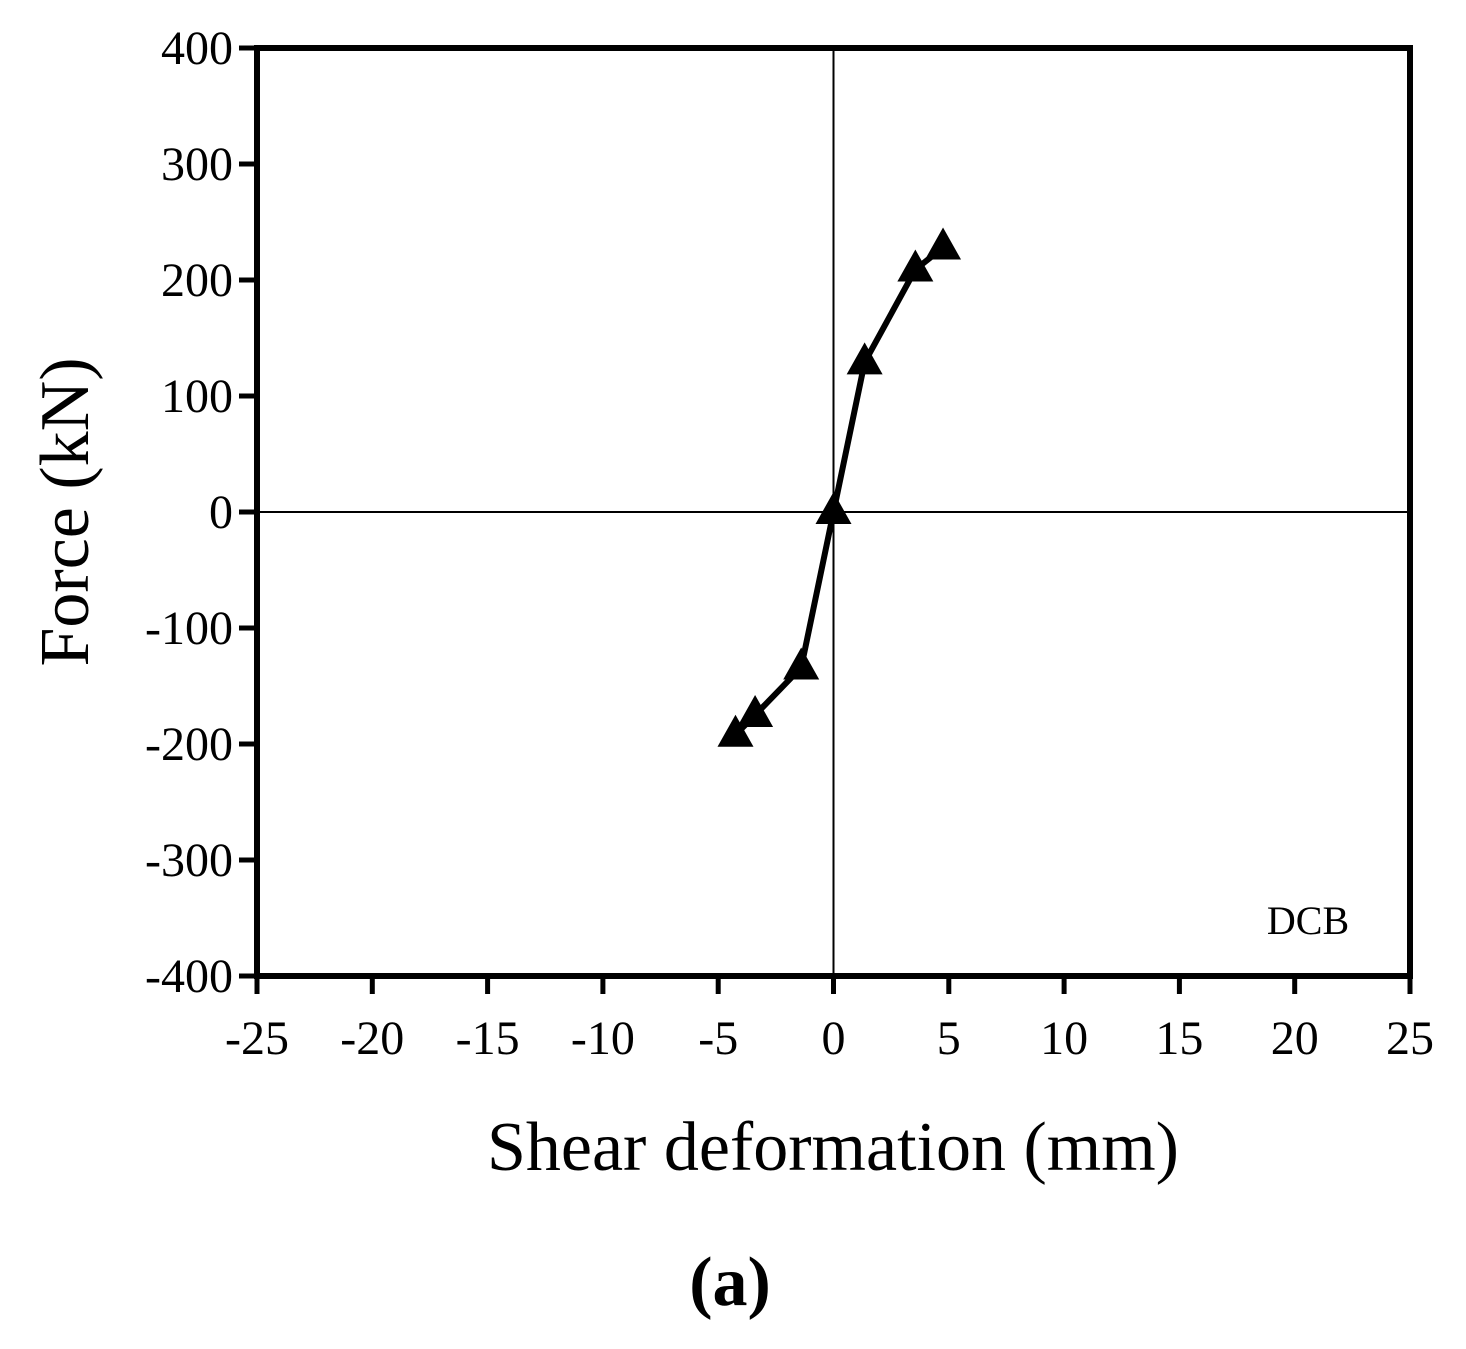  Describe the element at coordinates (189, 744) in the screenshot. I see `y-tick-label: -200` at that location.